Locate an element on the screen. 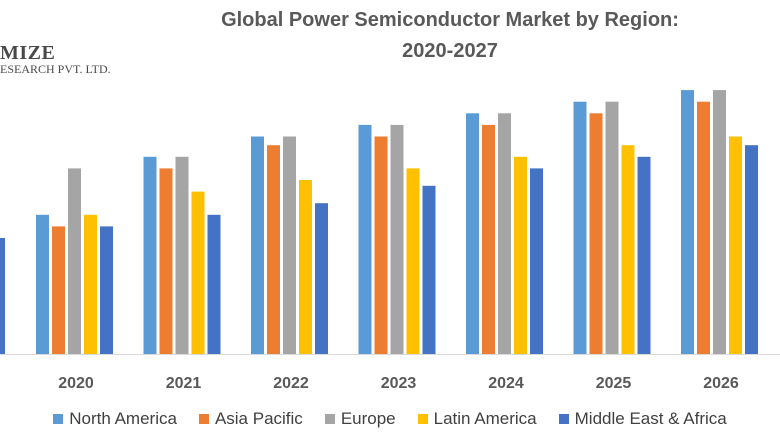  bar-2026-middle-east-africa is located at coordinates (751, 249).